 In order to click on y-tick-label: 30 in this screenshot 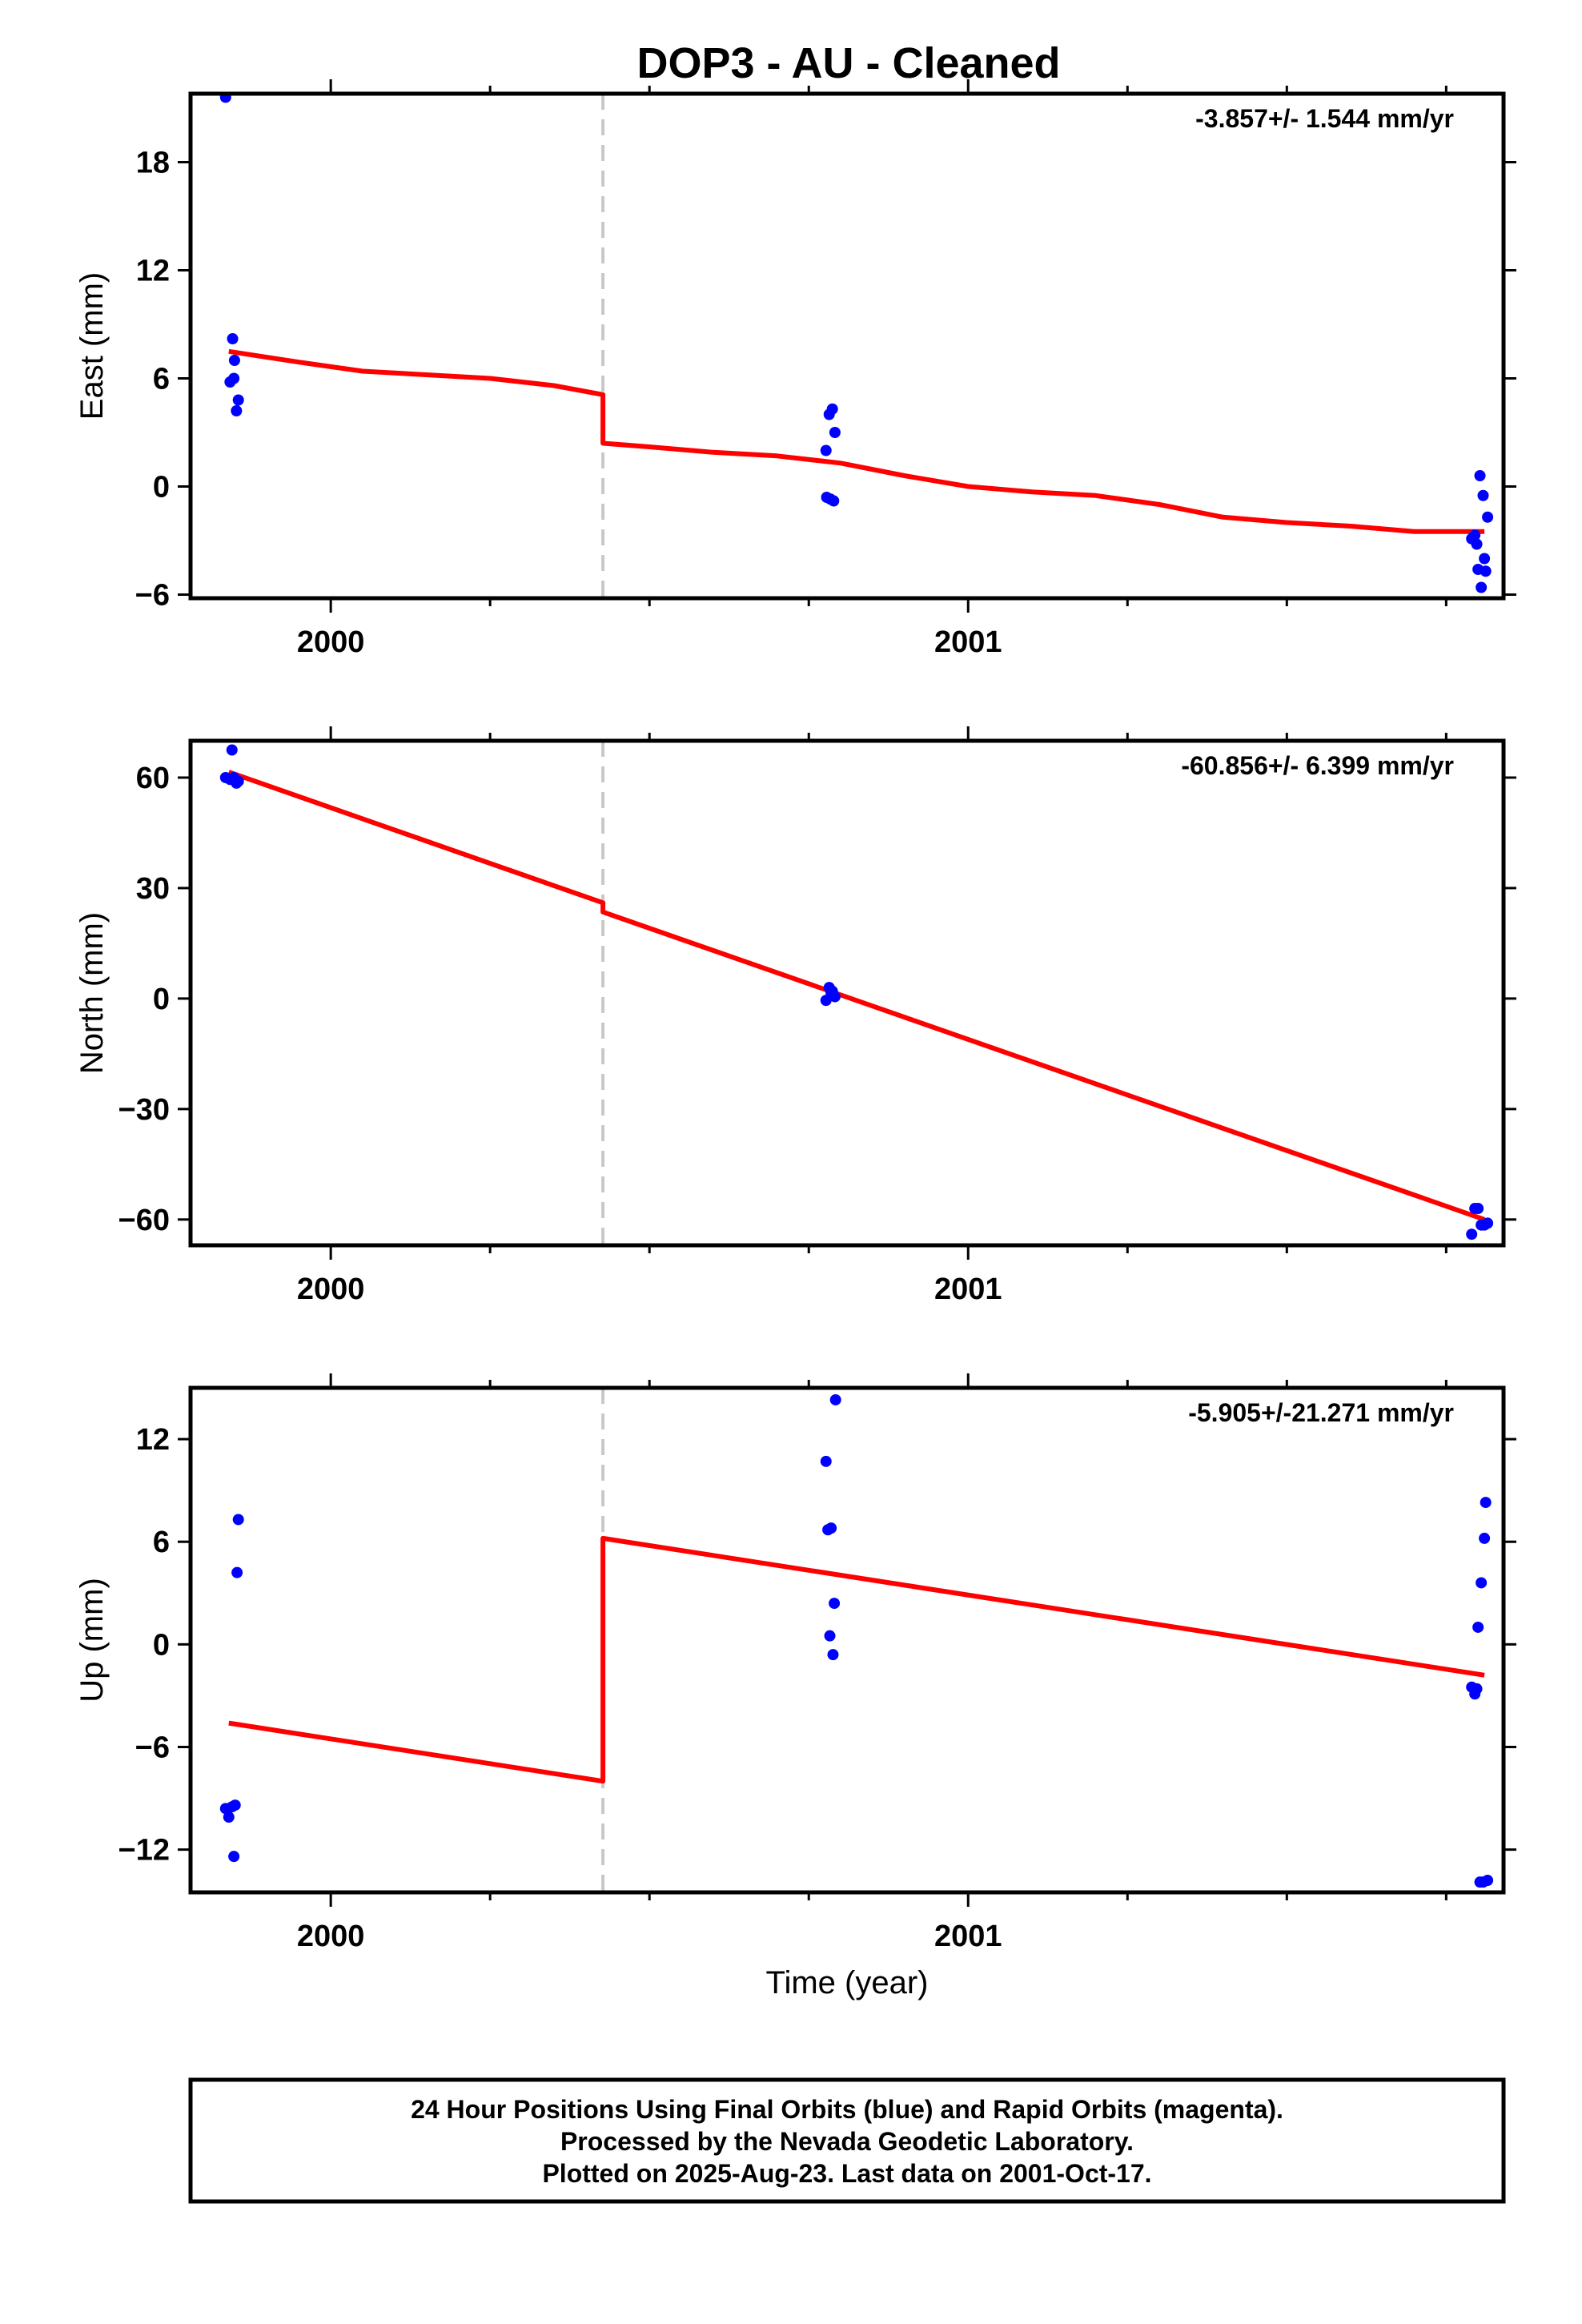, I will do `click(153, 889)`.